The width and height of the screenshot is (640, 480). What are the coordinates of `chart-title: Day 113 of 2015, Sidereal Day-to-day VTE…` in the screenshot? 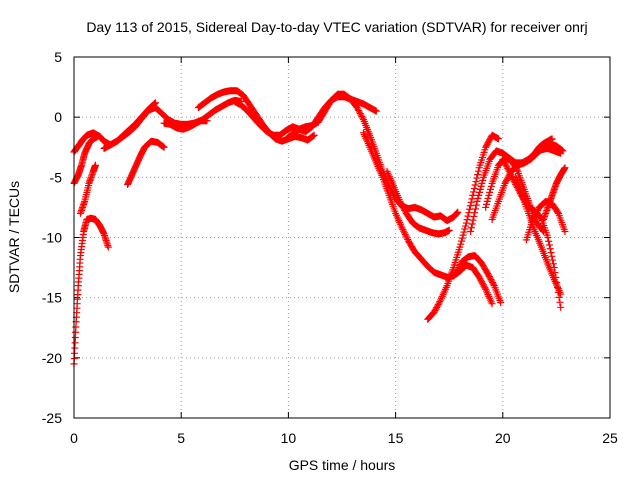 It's located at (336, 27).